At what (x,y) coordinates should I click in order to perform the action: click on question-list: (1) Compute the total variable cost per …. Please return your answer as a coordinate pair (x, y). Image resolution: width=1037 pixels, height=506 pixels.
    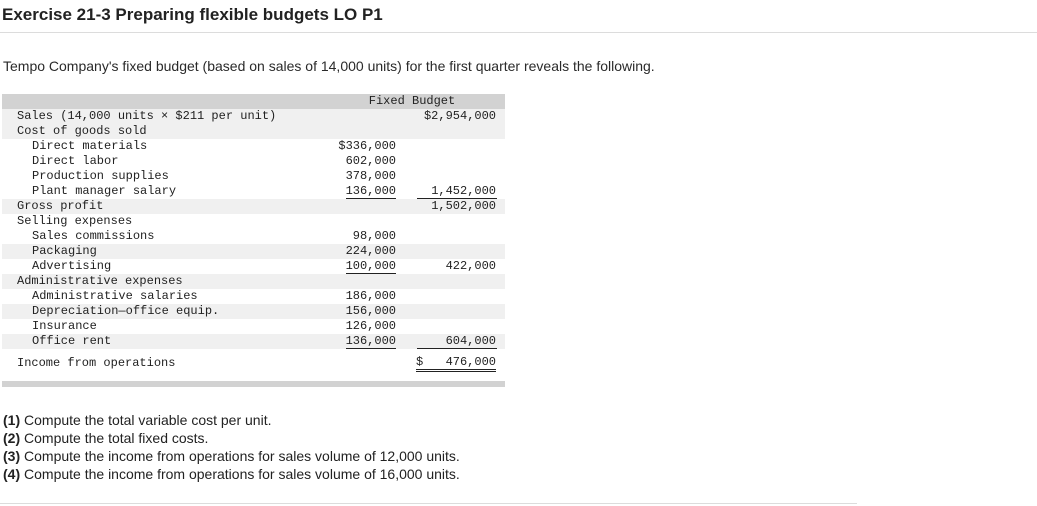
    Looking at the image, I should click on (231, 447).